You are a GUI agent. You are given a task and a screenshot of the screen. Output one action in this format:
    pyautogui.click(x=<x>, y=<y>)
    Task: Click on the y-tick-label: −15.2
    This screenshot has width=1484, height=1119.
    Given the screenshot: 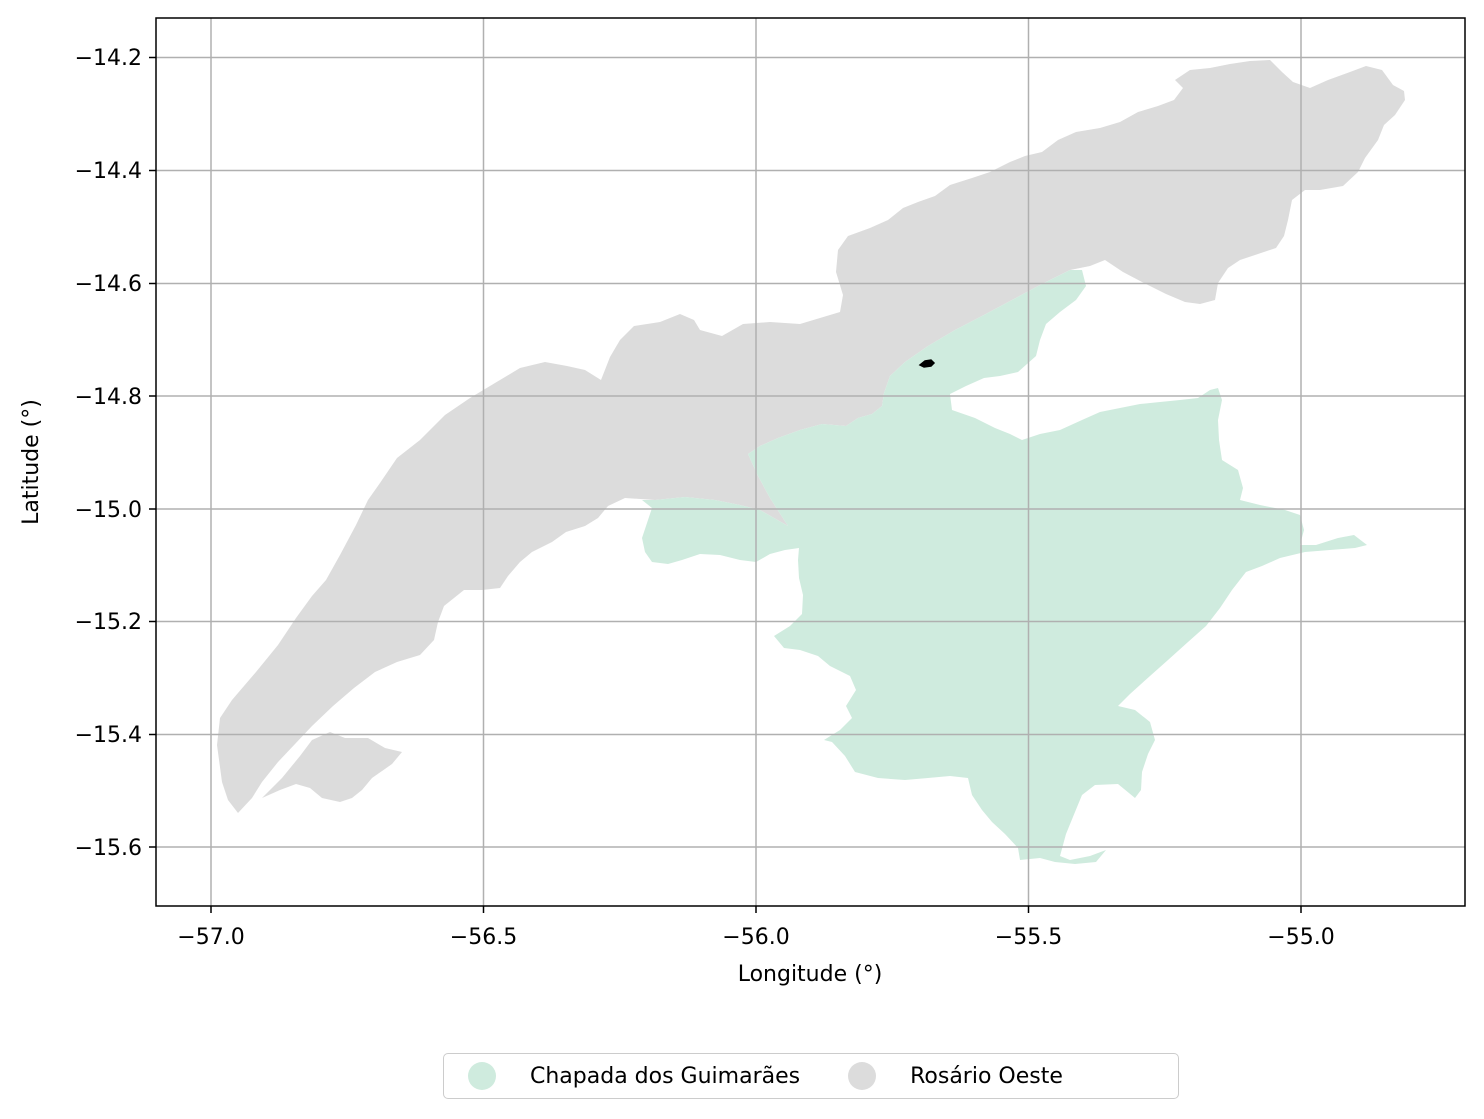 What is the action you would take?
    pyautogui.click(x=108, y=622)
    